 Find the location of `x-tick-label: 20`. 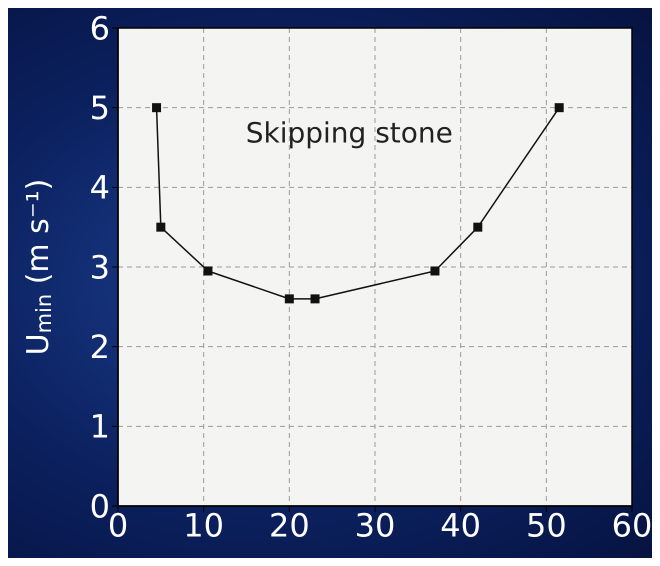

x-tick-label: 20 is located at coordinates (289, 525).